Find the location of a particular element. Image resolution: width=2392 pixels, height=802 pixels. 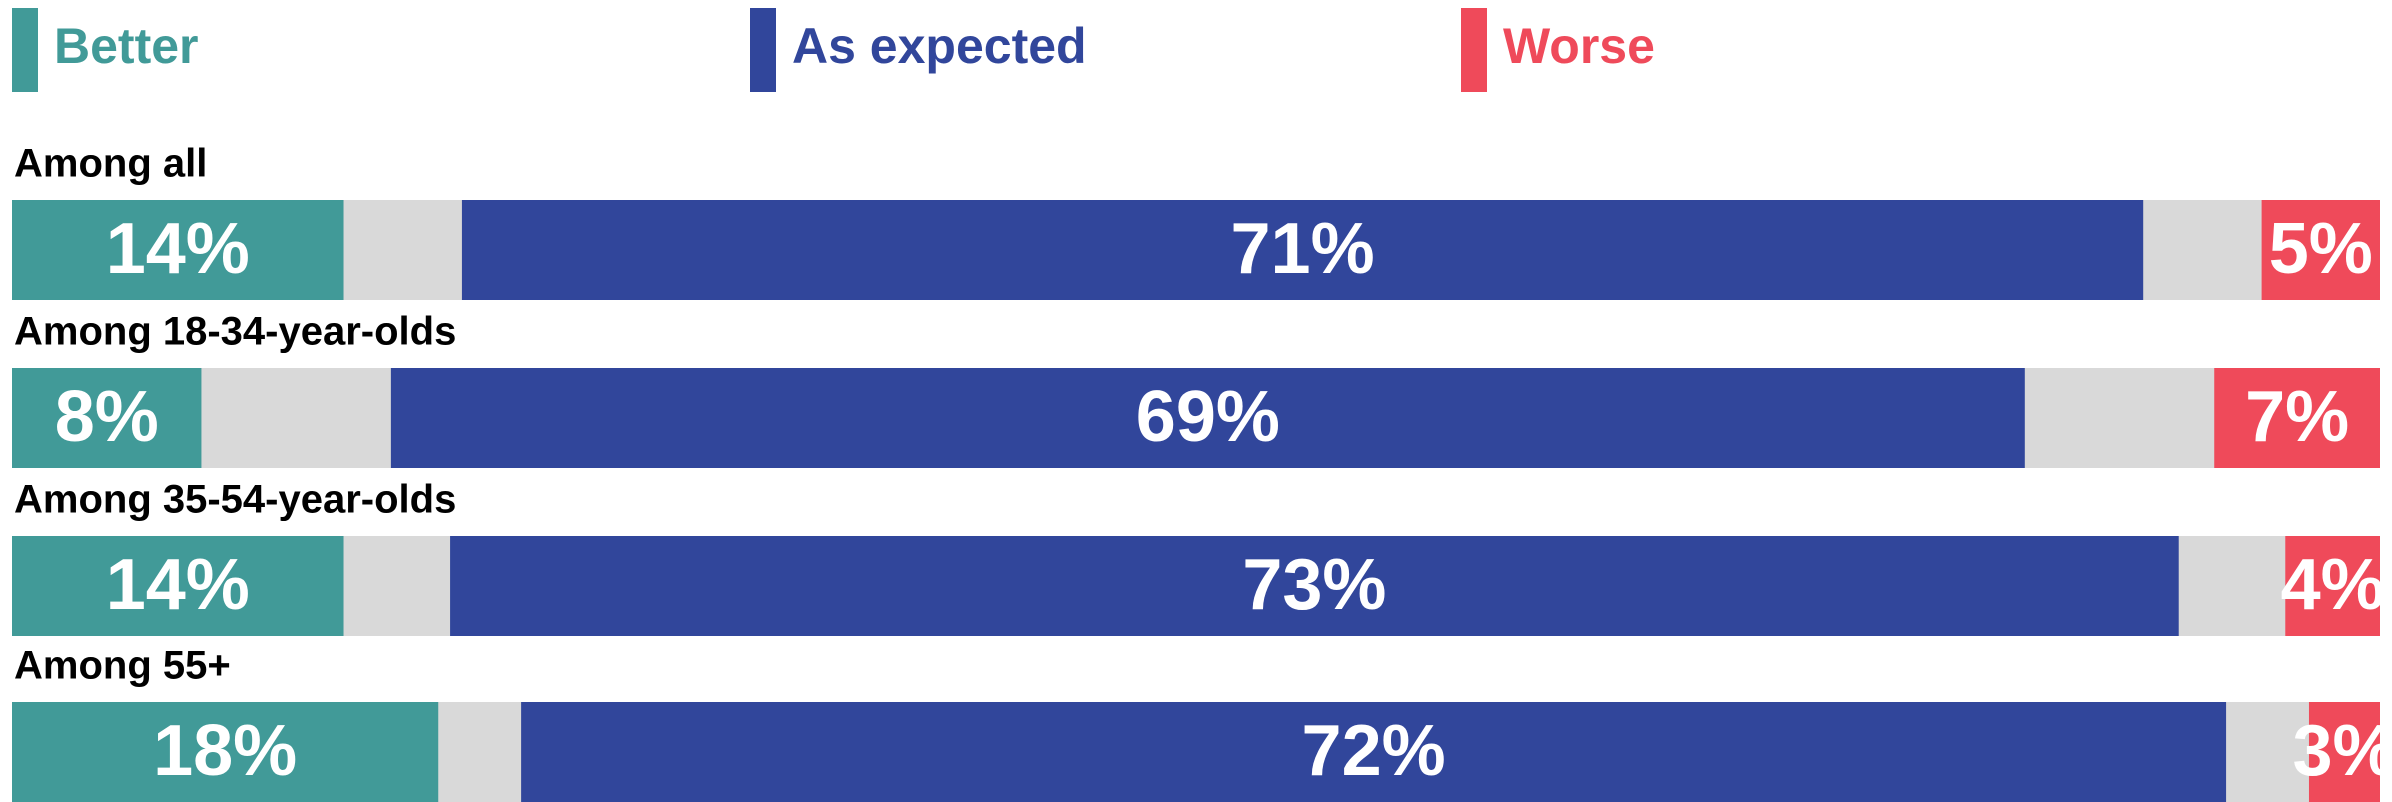

legend-label: Better is located at coordinates (126, 46).